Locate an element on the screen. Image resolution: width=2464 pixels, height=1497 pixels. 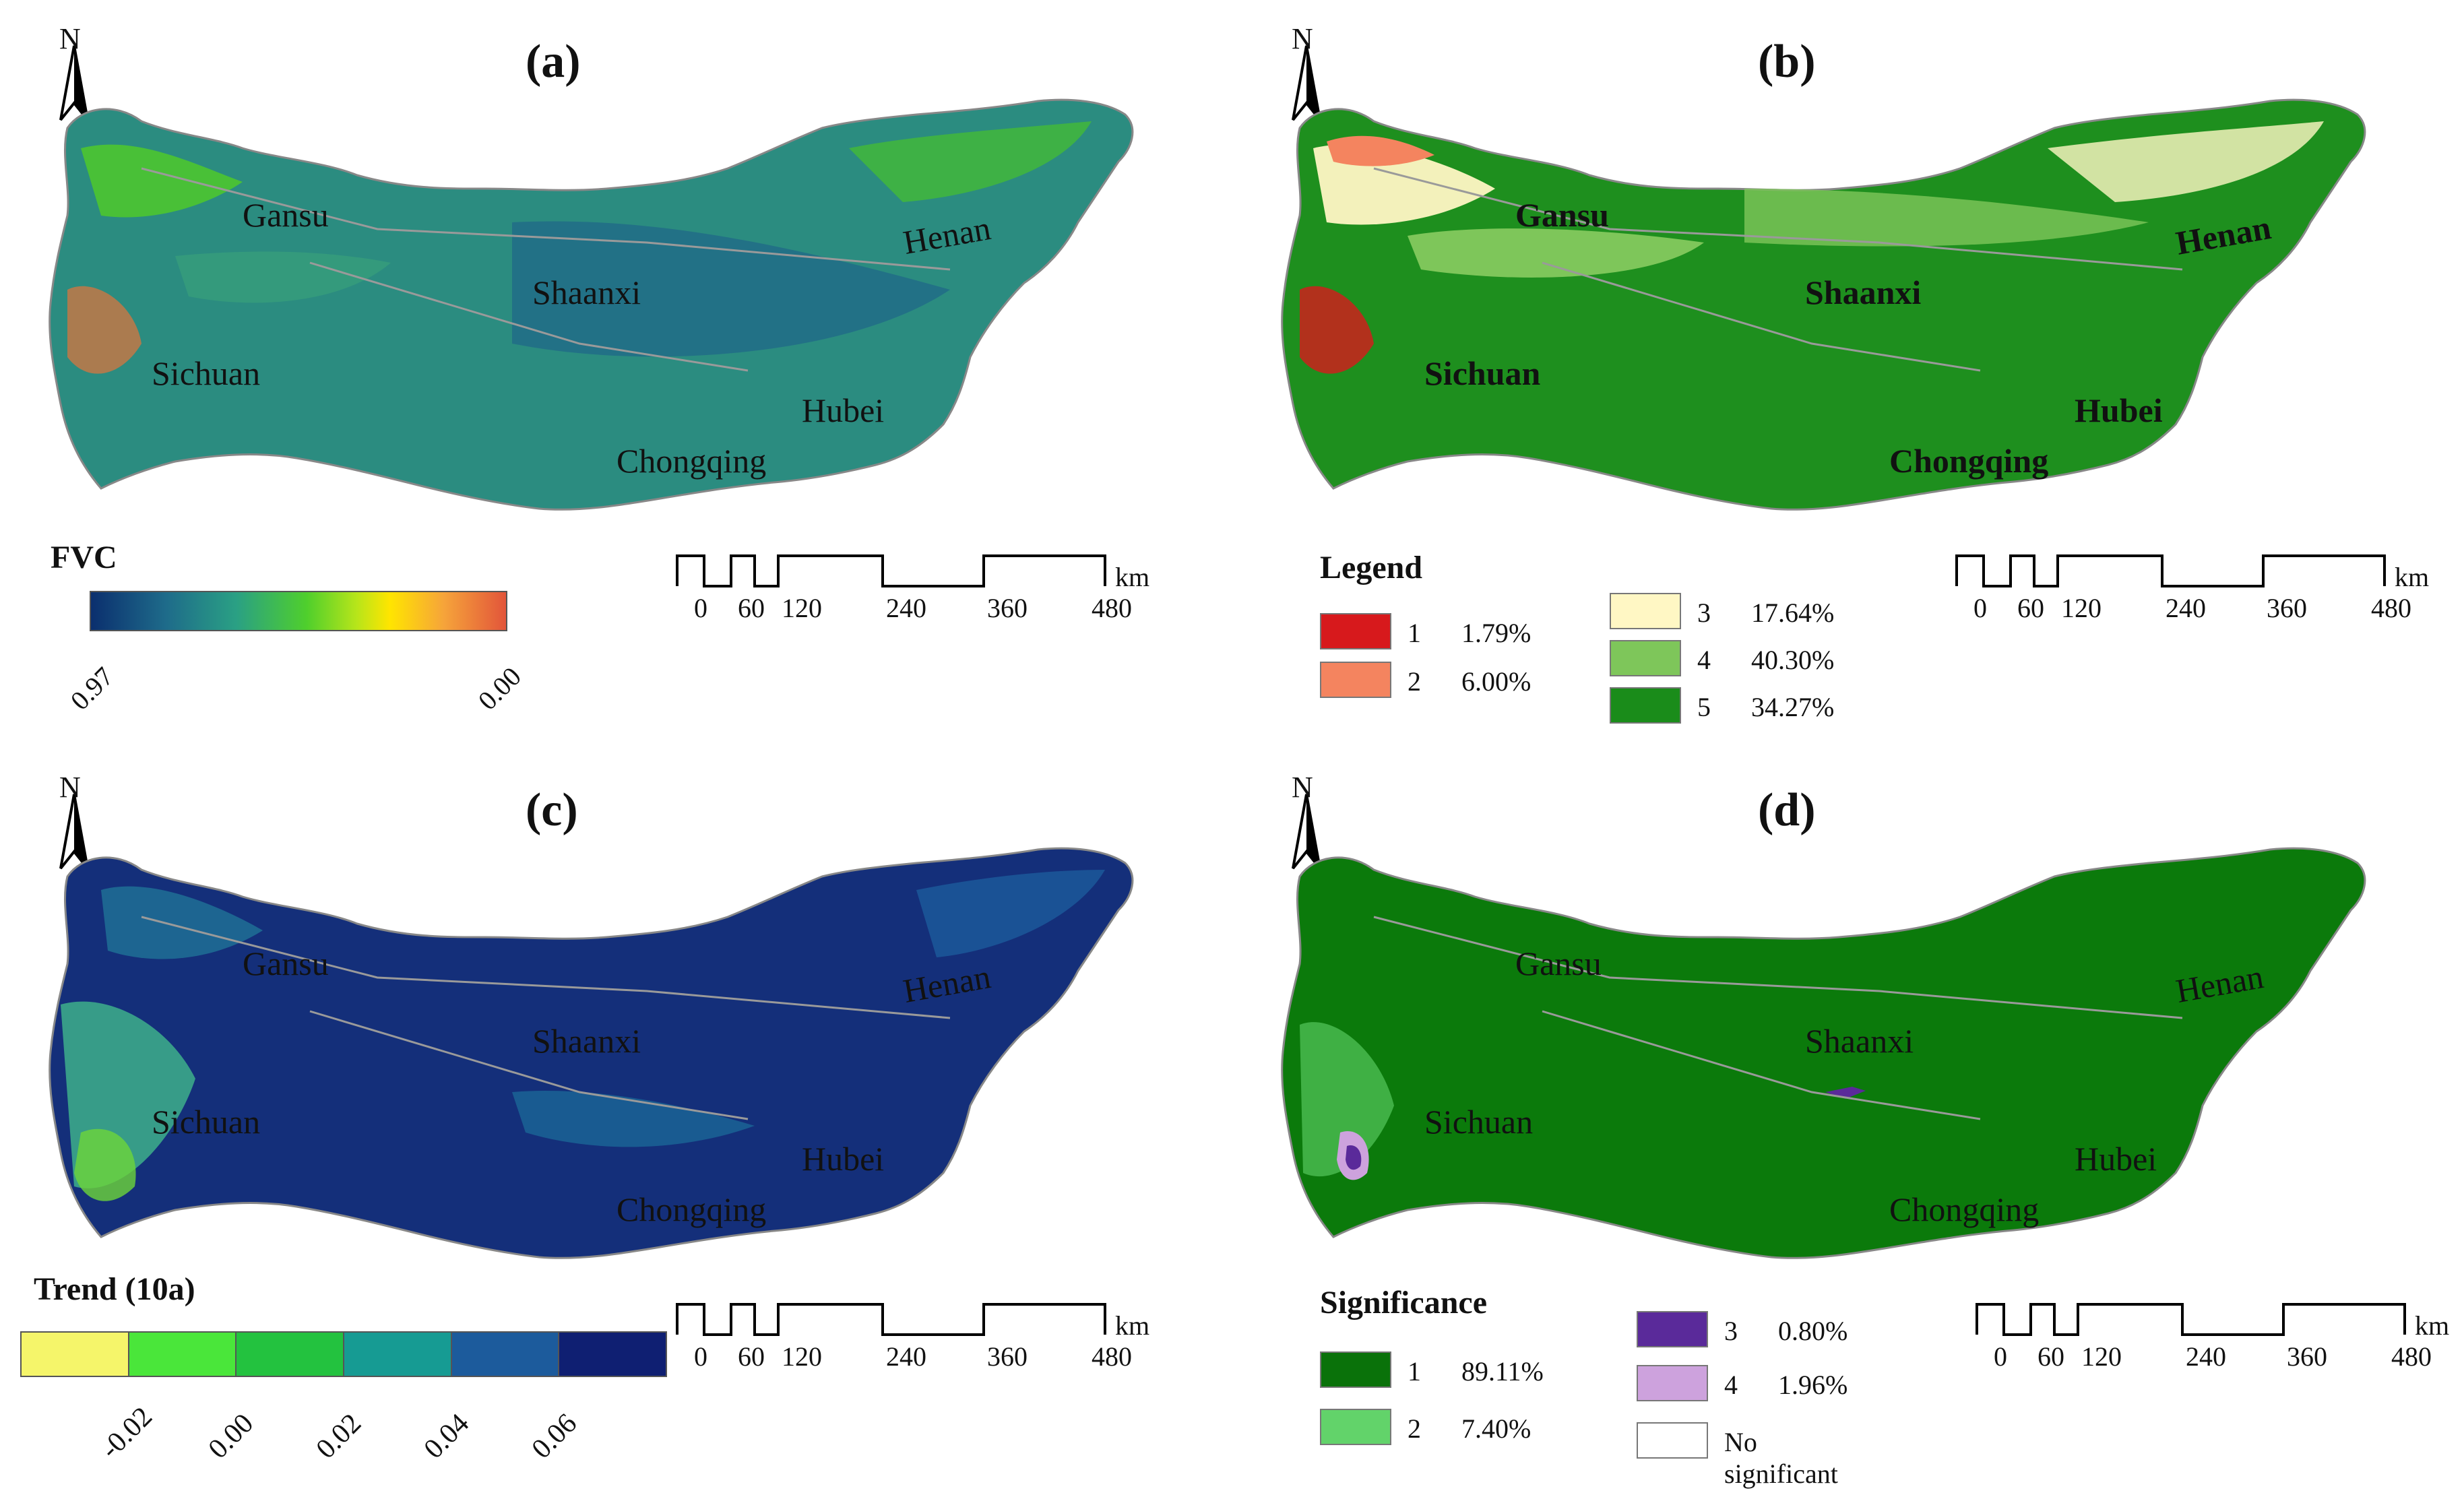
colorbar-max-label: 0.00 is located at coordinates (500, 688).